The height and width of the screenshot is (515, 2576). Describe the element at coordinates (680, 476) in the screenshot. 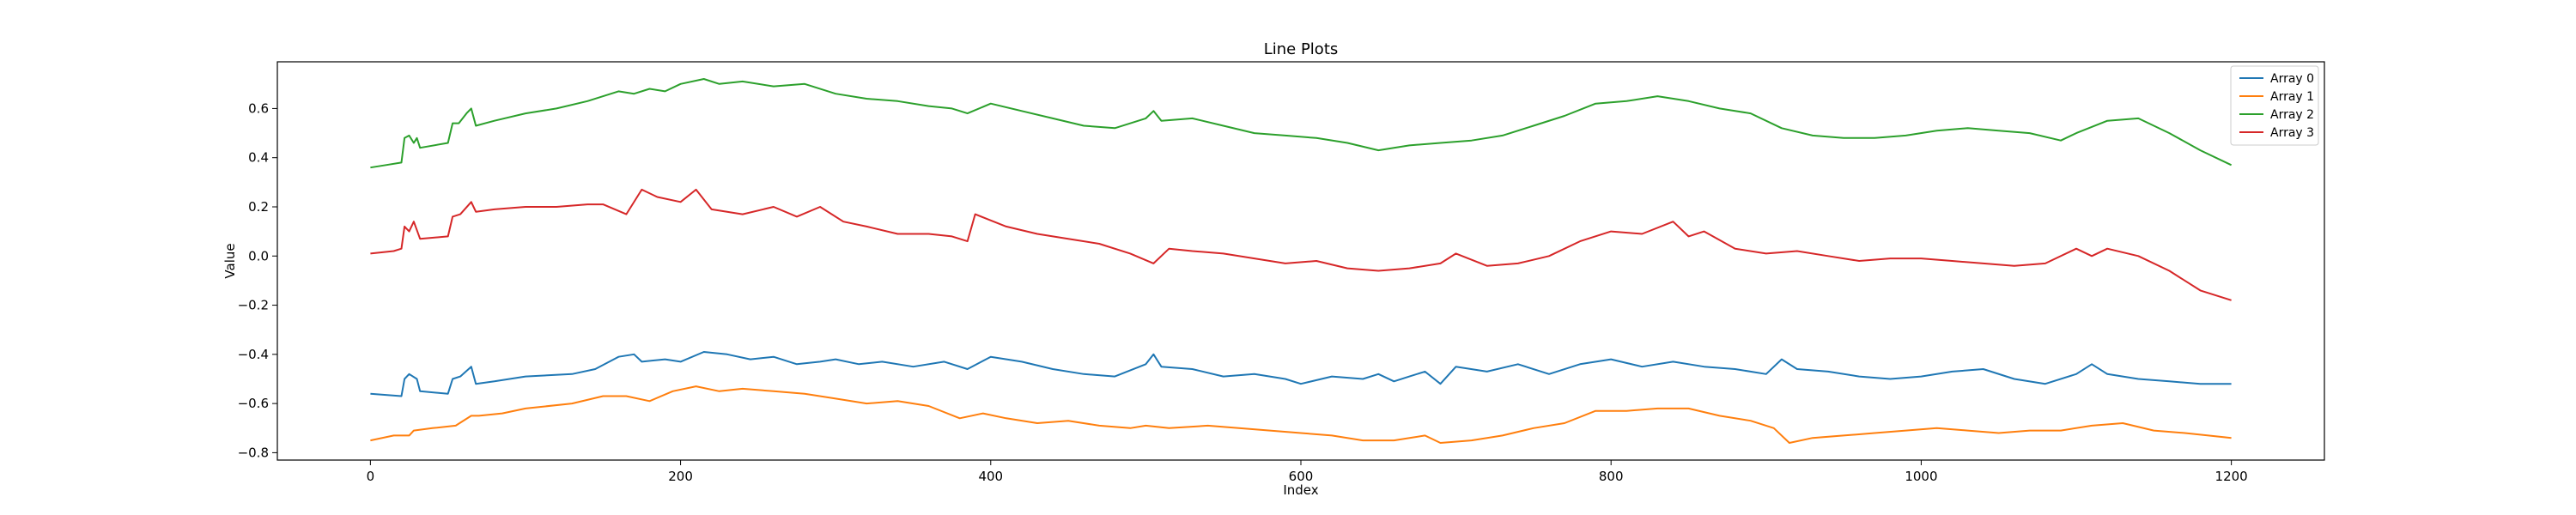

I see `x-tick-label: 200` at that location.